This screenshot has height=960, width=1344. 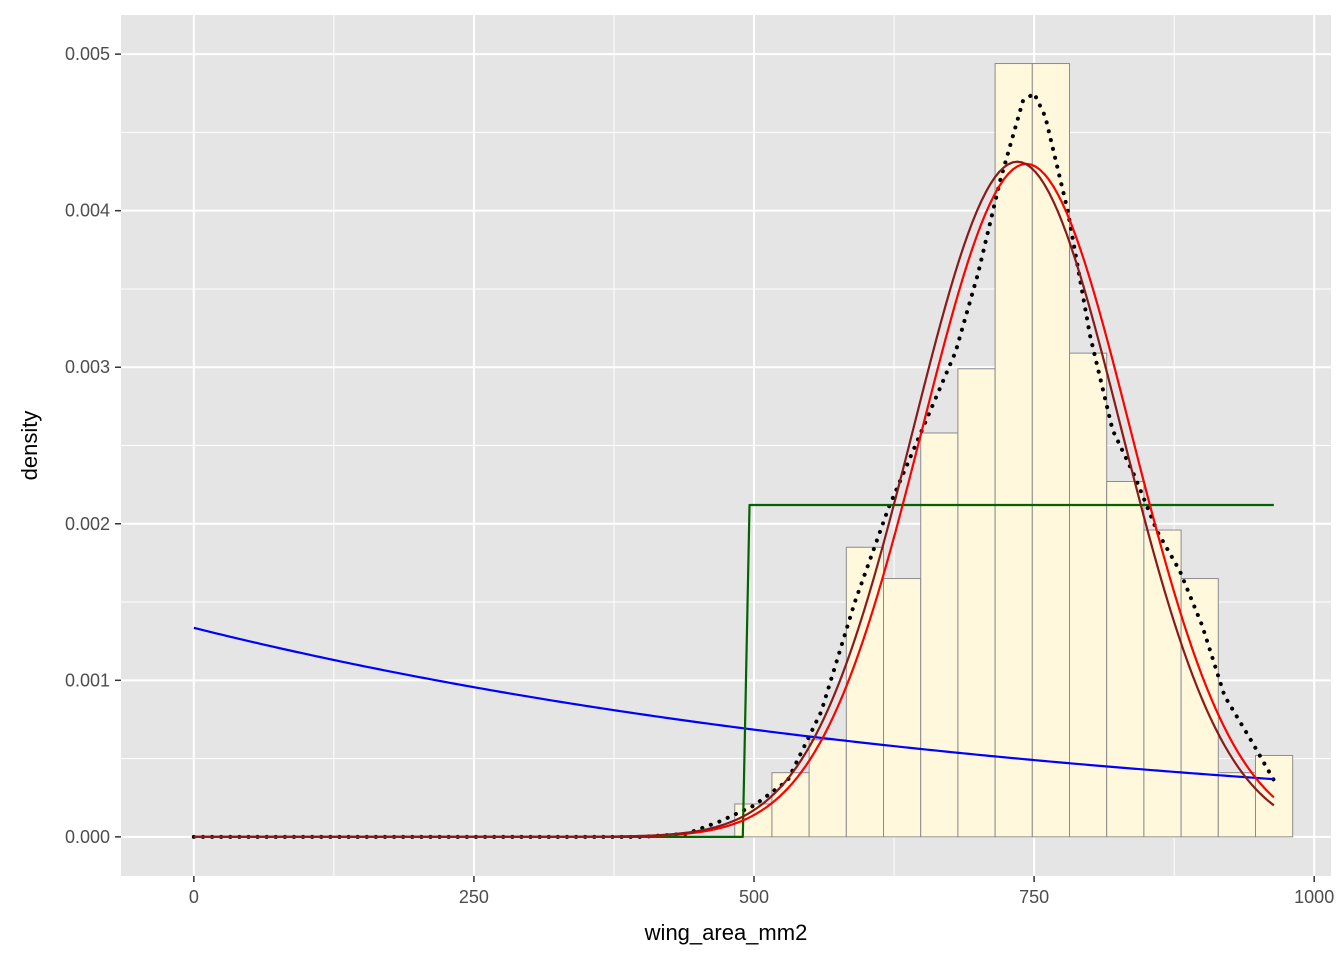 I want to click on y-axis-title: density, so click(x=29, y=446).